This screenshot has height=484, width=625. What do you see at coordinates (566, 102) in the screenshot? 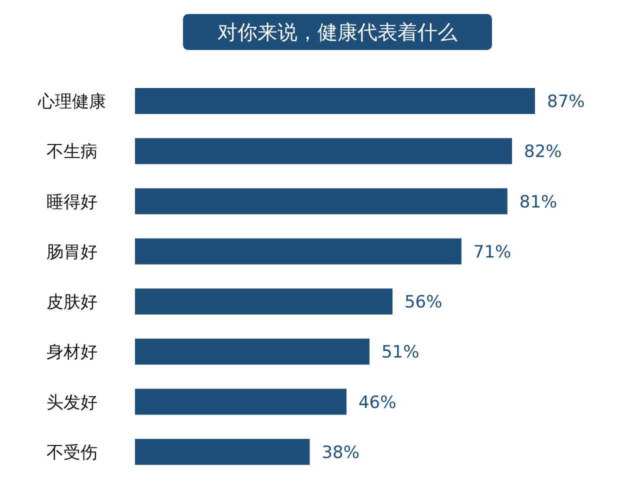
I see `data-label: 87%` at bounding box center [566, 102].